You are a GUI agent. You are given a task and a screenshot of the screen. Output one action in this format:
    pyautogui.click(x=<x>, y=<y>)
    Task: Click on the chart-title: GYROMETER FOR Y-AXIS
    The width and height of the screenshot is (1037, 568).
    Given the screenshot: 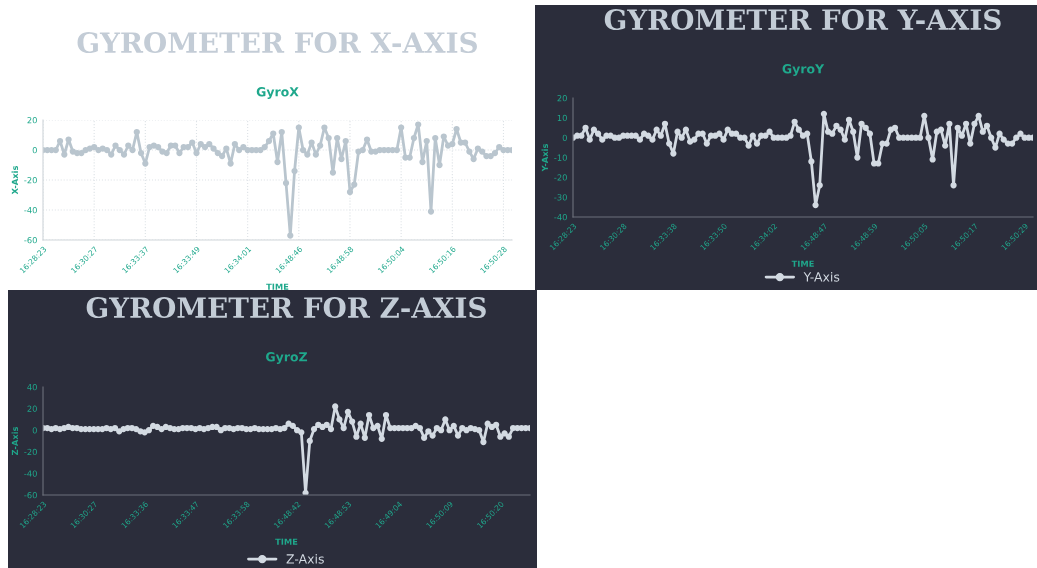 What is the action you would take?
    pyautogui.click(x=802, y=20)
    